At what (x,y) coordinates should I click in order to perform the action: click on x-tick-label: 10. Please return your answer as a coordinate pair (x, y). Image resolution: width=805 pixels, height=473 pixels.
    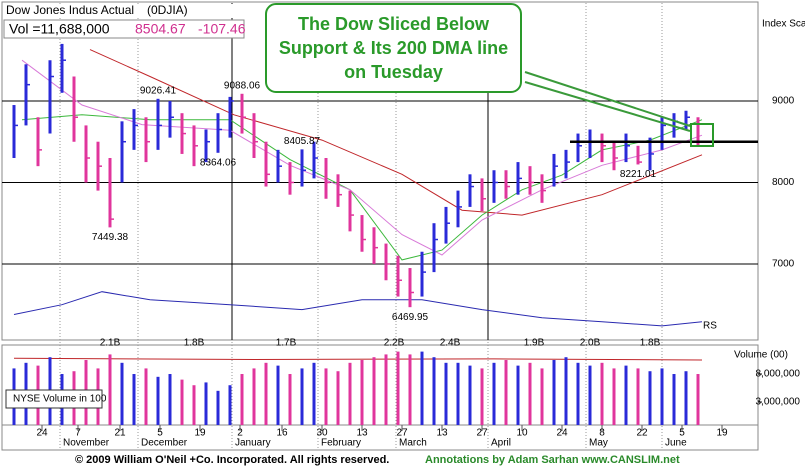
    Looking at the image, I should click on (522, 433).